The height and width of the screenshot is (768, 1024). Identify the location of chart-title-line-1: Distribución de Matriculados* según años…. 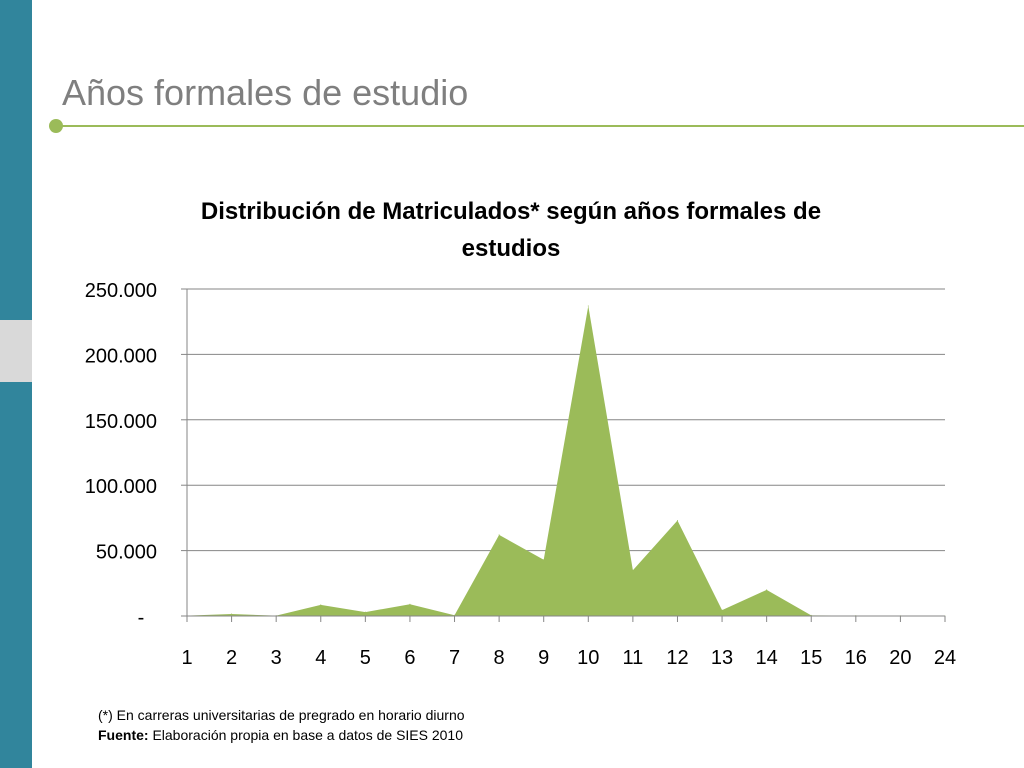
(511, 211).